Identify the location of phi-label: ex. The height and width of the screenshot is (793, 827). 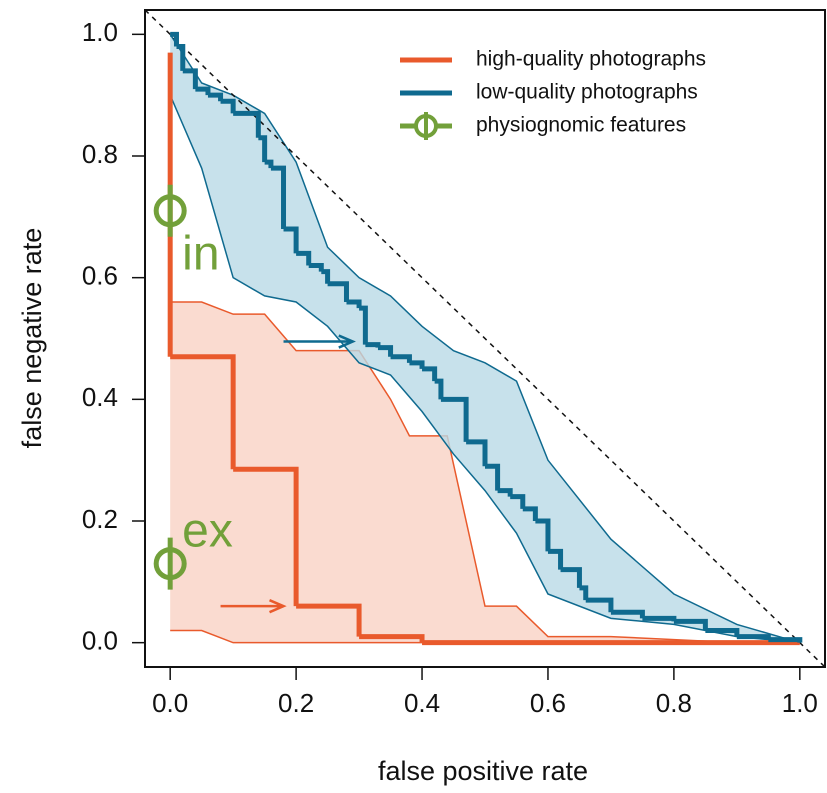
(207, 530).